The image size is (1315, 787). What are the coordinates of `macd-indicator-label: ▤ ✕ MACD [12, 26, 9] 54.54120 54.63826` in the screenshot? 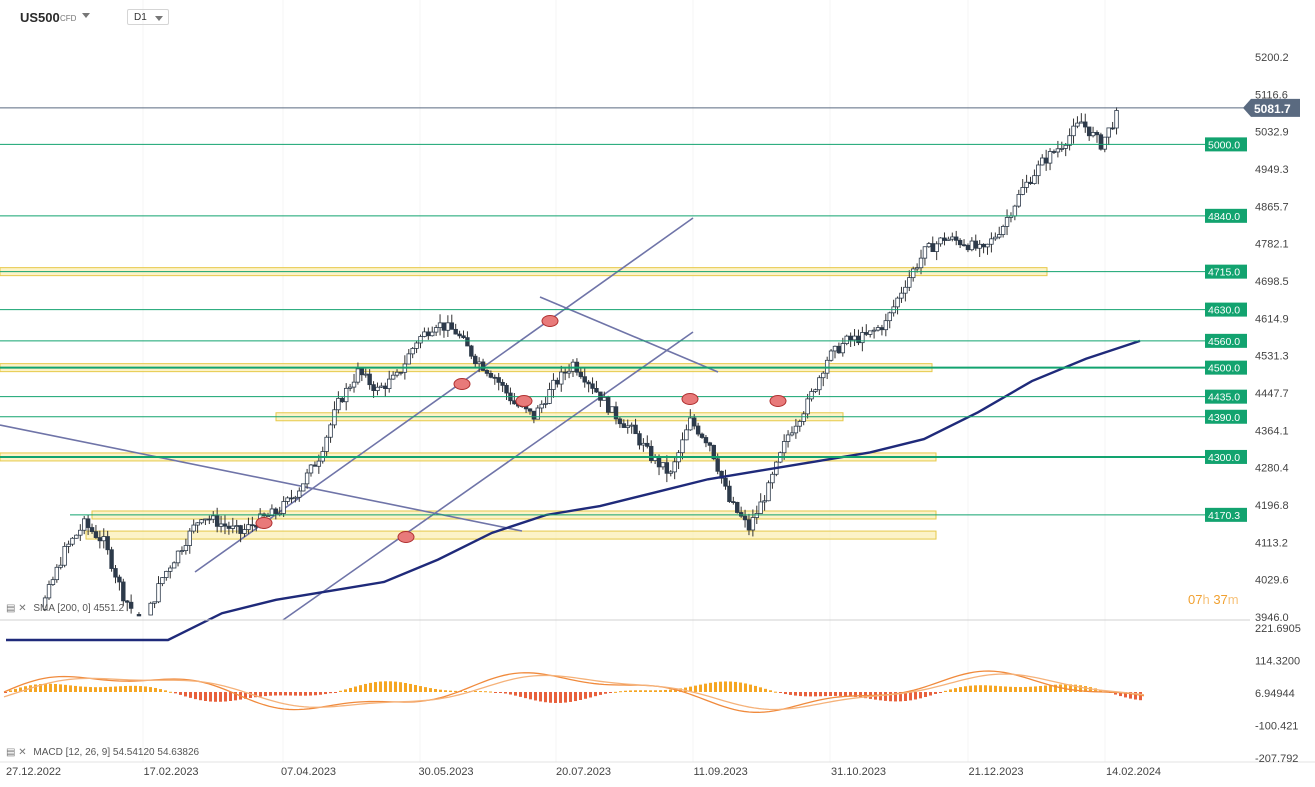 It's located at (102, 752).